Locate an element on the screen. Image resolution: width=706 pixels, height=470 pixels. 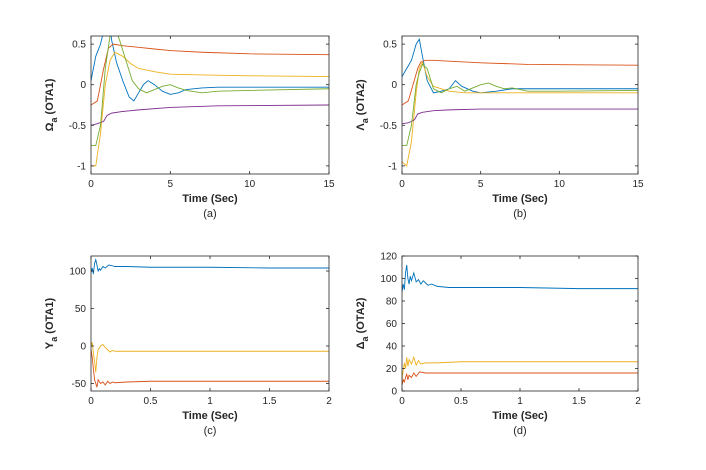
y-axis-label: Δa (OTA2) is located at coordinates (362, 323).